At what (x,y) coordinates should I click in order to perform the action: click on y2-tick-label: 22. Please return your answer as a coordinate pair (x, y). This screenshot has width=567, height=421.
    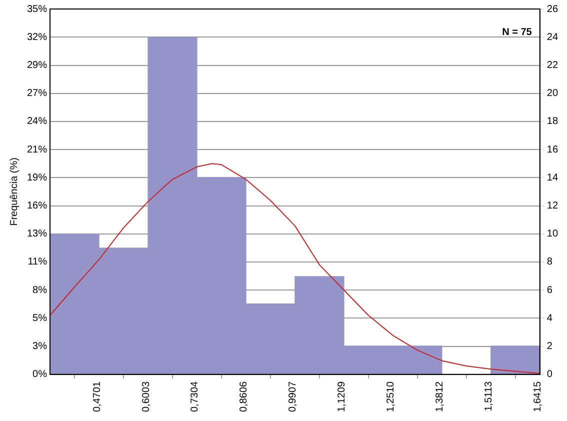
    Looking at the image, I should click on (552, 65).